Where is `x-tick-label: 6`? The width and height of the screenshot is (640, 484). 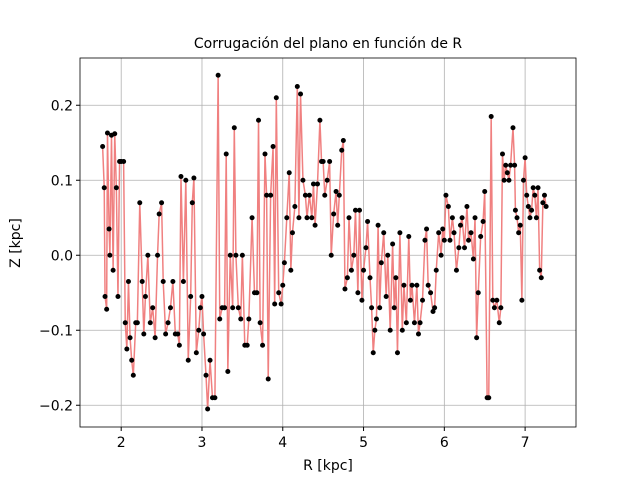 x-tick-label: 6 is located at coordinates (444, 443).